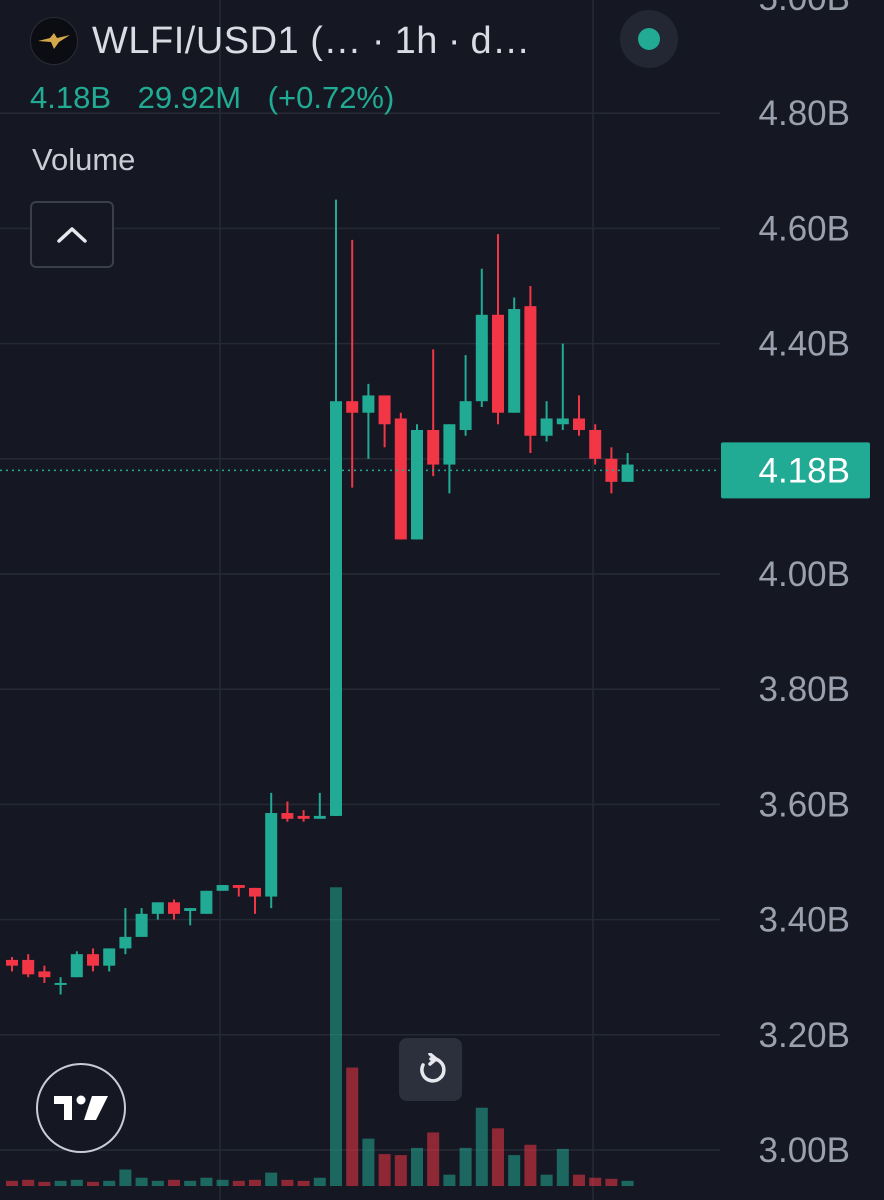 This screenshot has width=884, height=1200. What do you see at coordinates (54, 41) in the screenshot?
I see `eagle-logo-icon` at bounding box center [54, 41].